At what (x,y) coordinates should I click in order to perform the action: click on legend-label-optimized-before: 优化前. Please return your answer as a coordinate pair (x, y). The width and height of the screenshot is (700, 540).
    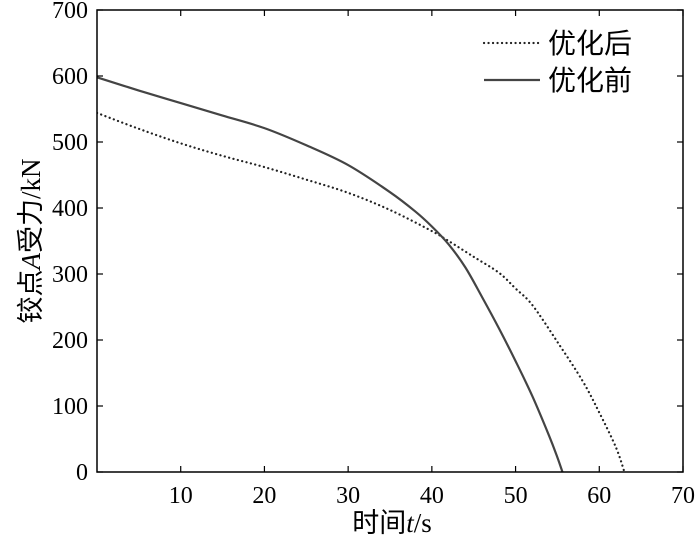
    Looking at the image, I should click on (590, 81).